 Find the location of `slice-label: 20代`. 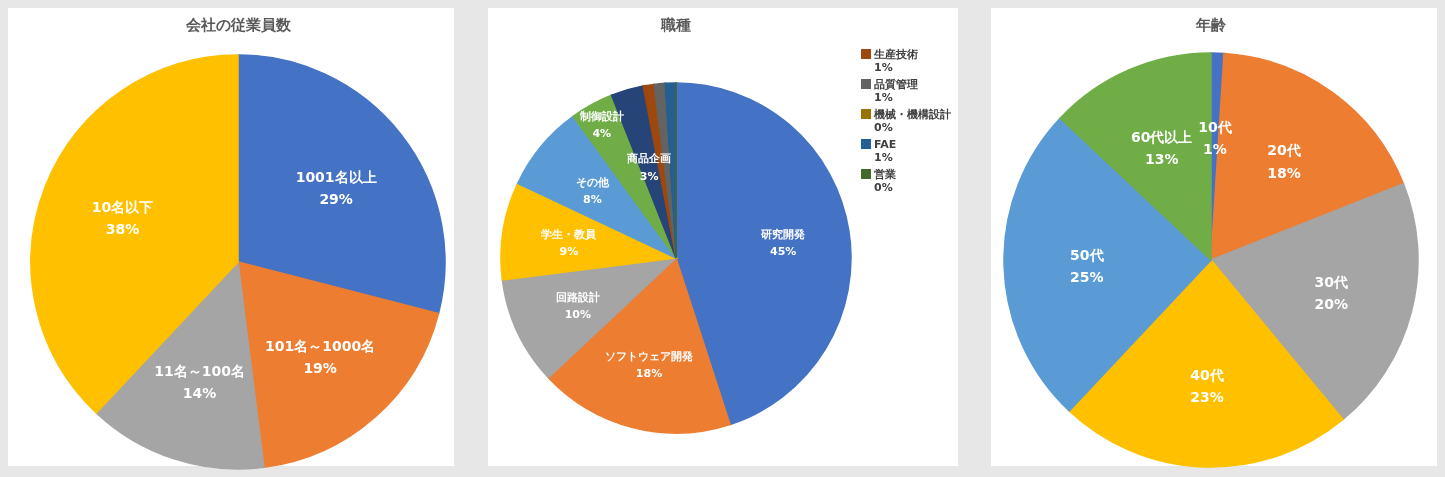

slice-label: 20代 is located at coordinates (1284, 150).